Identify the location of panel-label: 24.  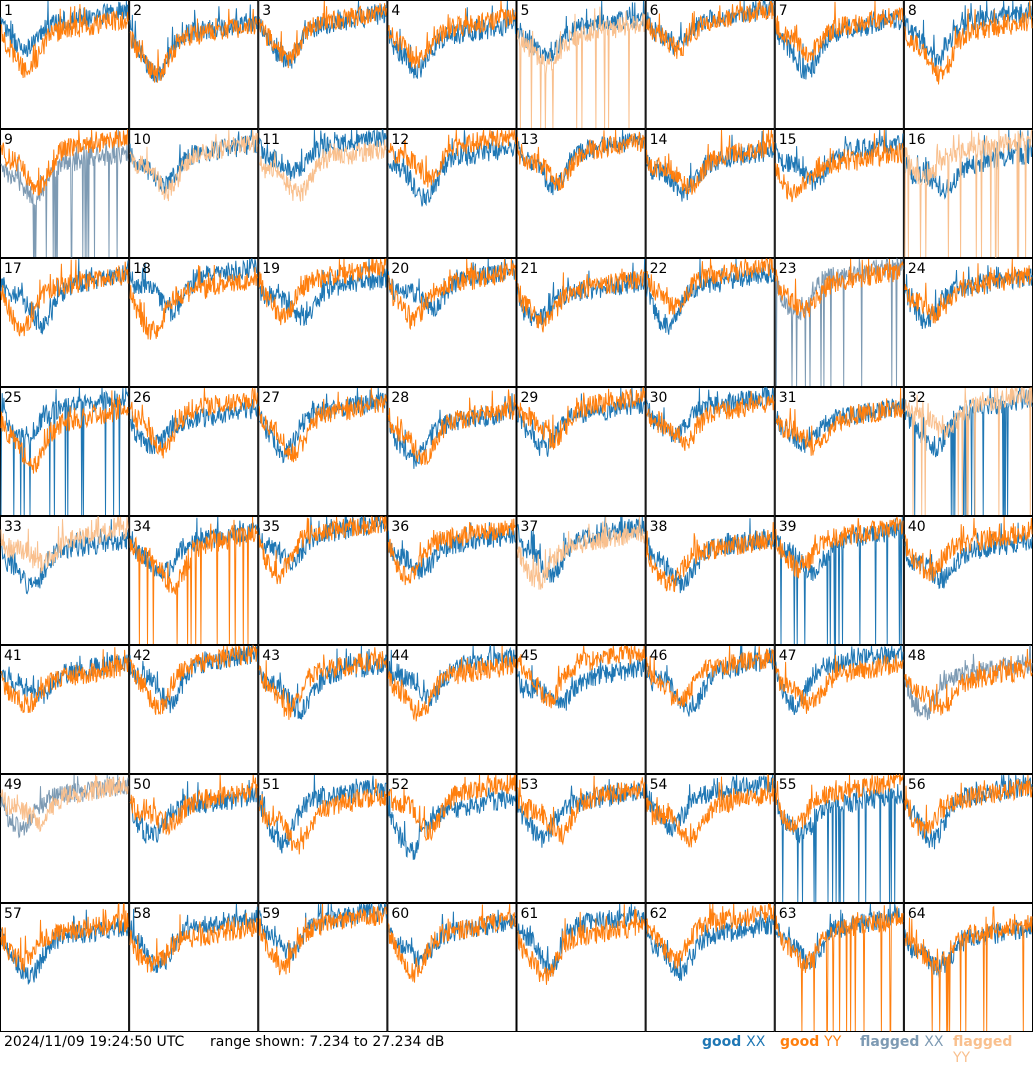
(917, 269).